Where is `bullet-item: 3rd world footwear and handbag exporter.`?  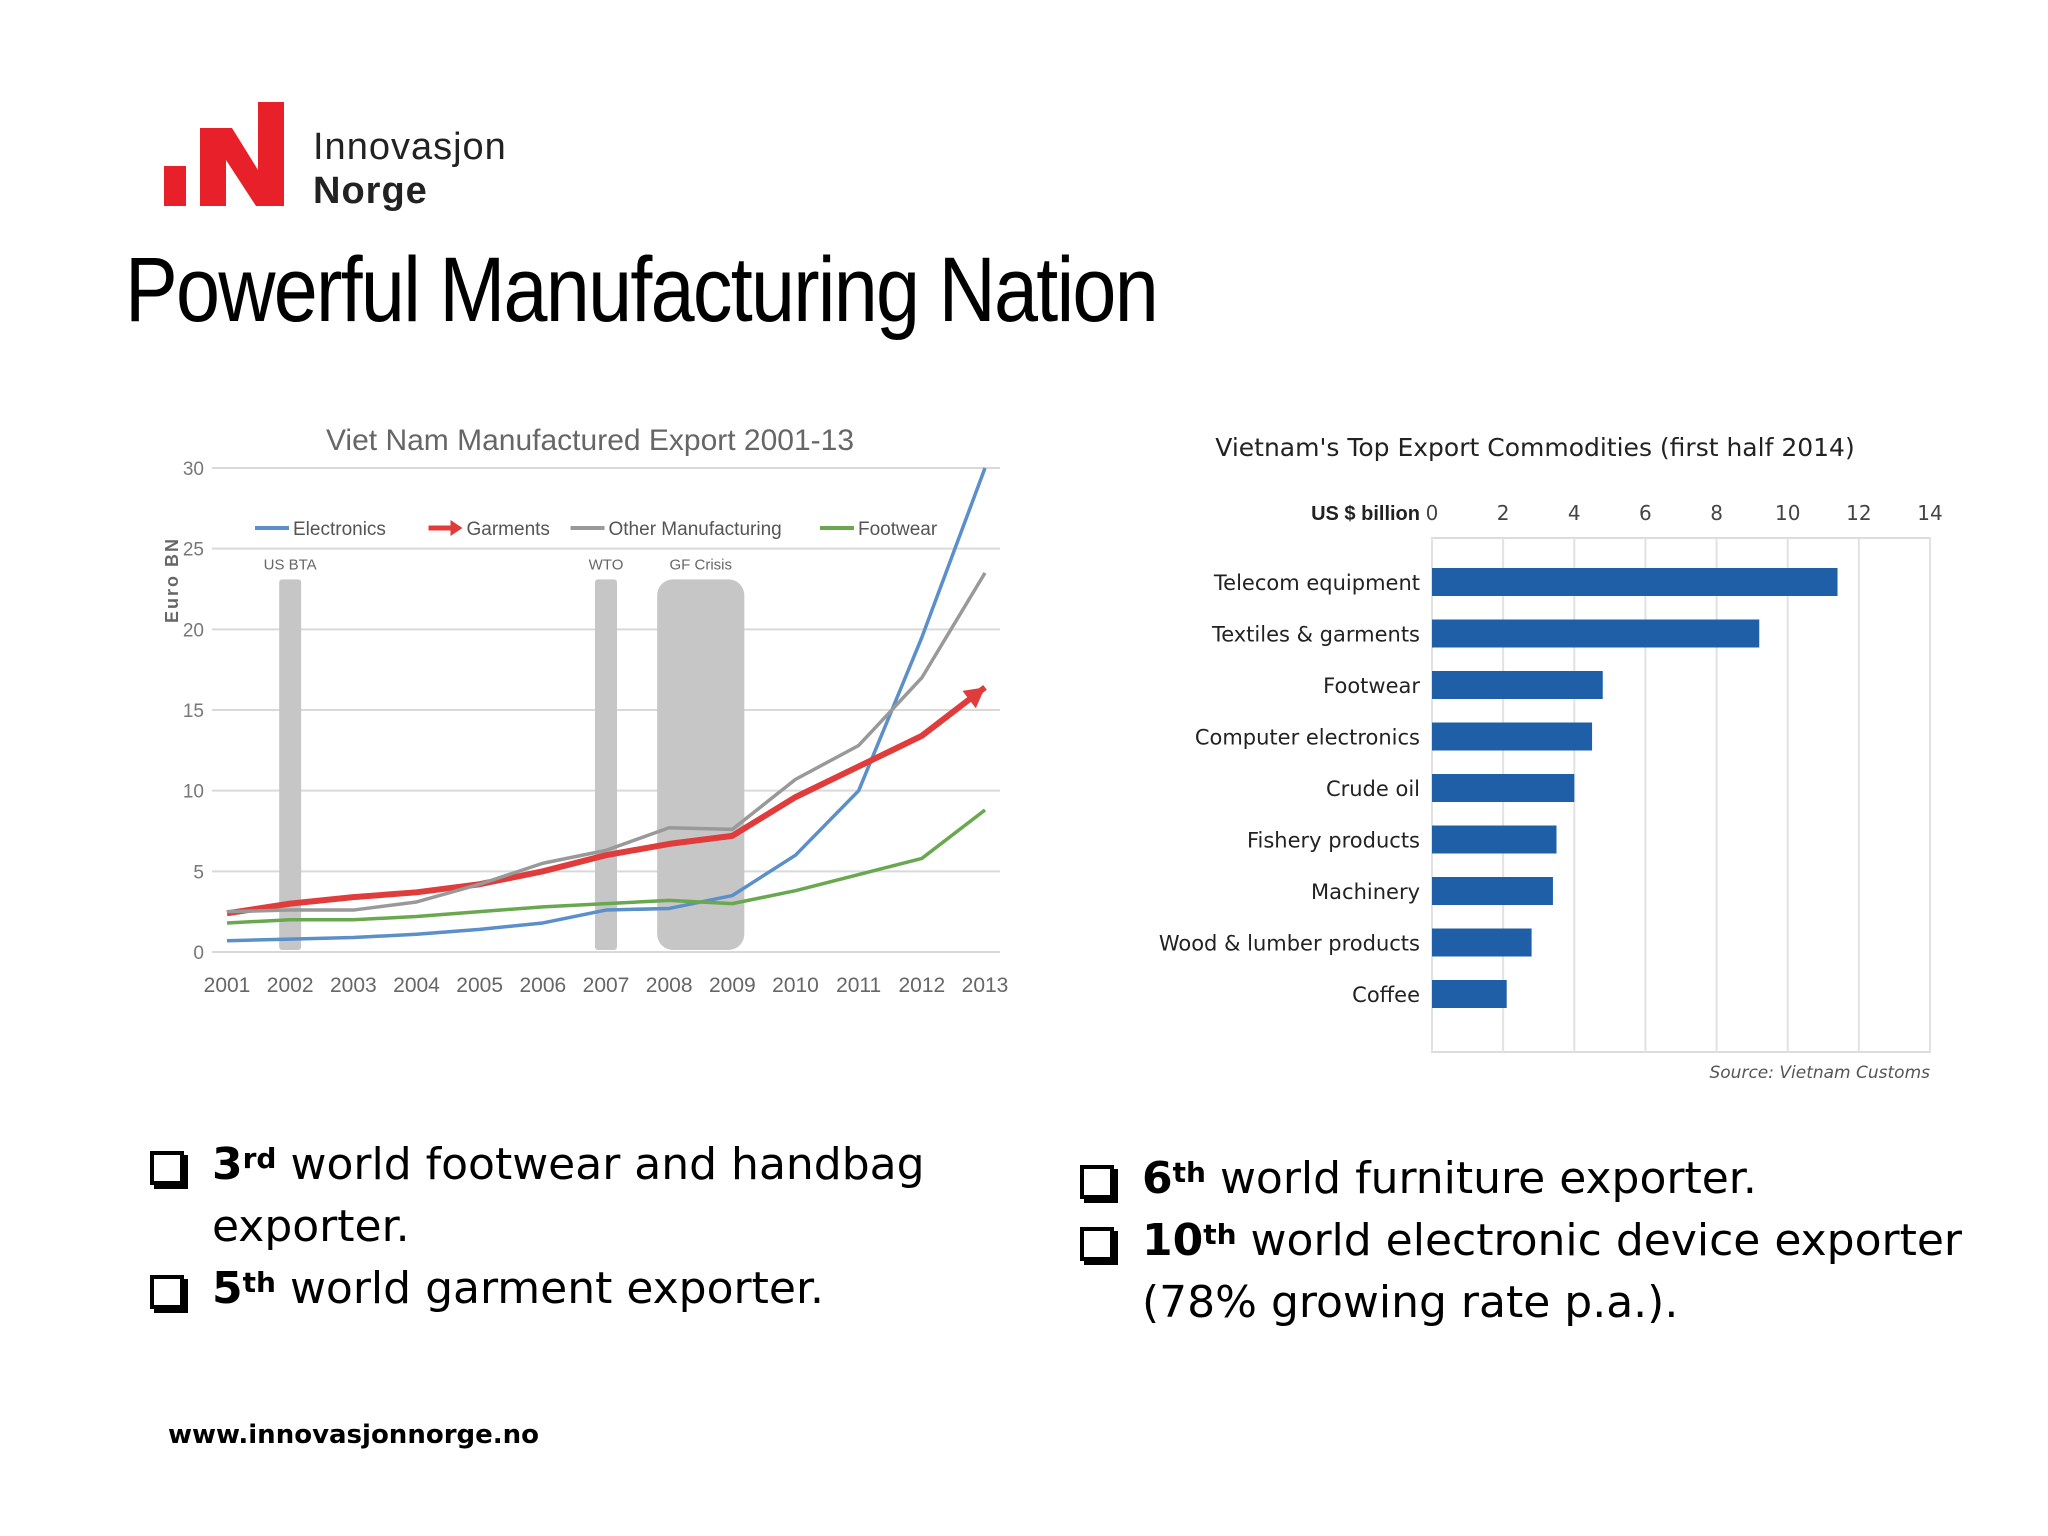 bullet-item: 3rd world footwear and handbag exporter. is located at coordinates (560, 1196).